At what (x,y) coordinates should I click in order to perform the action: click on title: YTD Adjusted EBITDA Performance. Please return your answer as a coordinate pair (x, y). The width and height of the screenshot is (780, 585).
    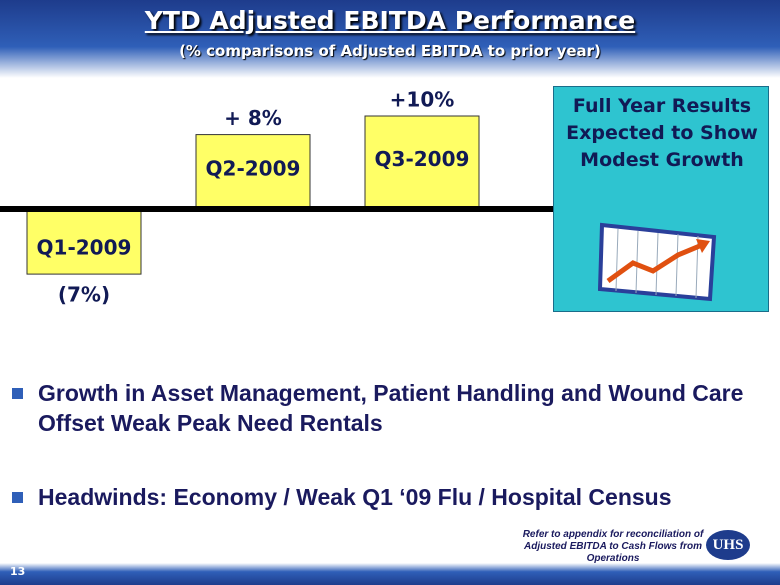
    Looking at the image, I should click on (390, 20).